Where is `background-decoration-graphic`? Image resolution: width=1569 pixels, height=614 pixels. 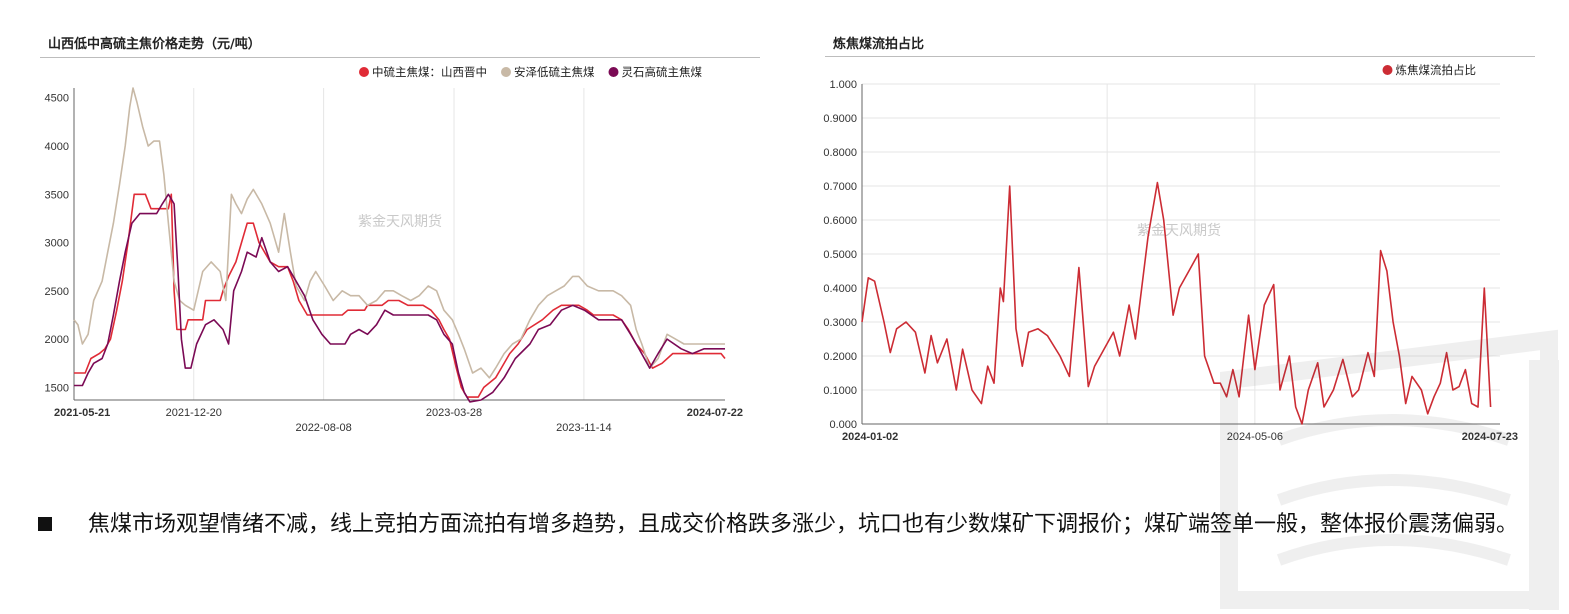
background-decoration-graphic is located at coordinates (1389, 469).